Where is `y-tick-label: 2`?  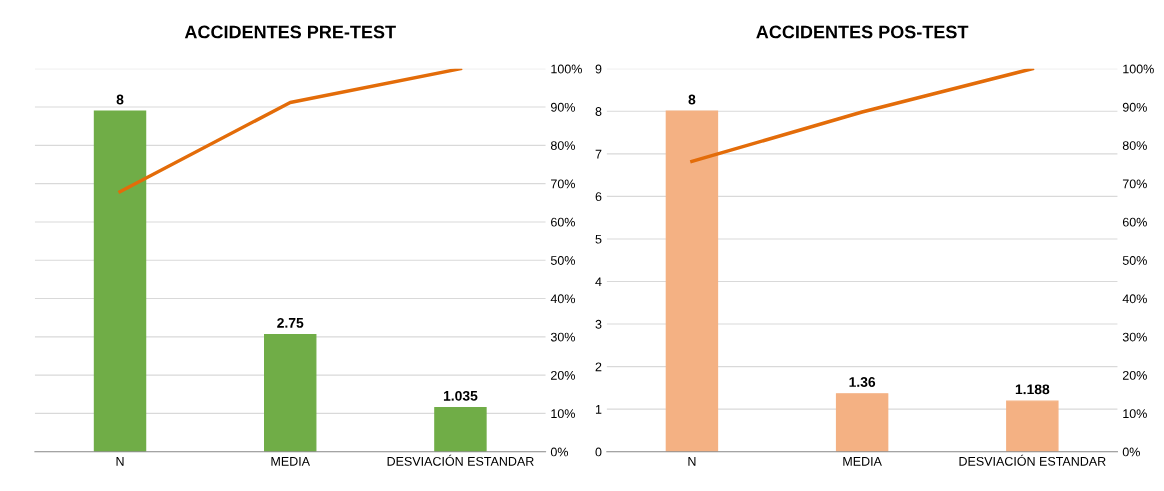 y-tick-label: 2 is located at coordinates (598, 367).